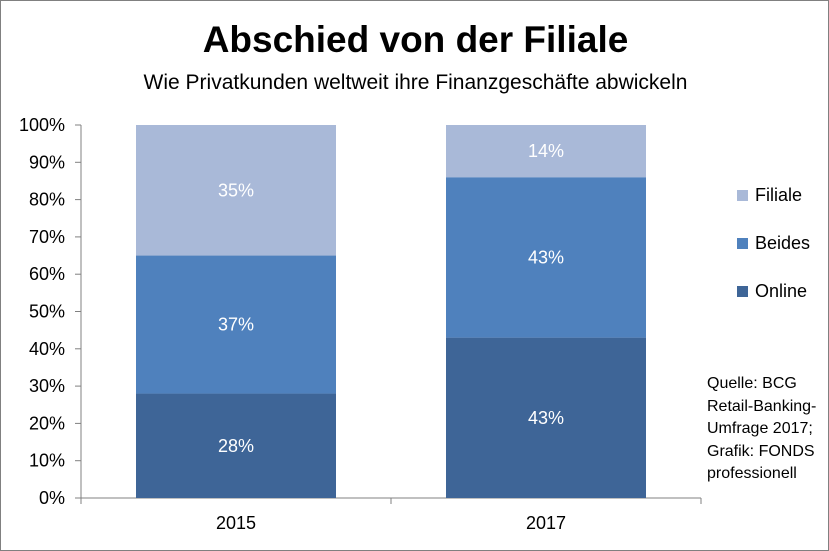  What do you see at coordinates (47, 237) in the screenshot?
I see `y-tick-label: 70%` at bounding box center [47, 237].